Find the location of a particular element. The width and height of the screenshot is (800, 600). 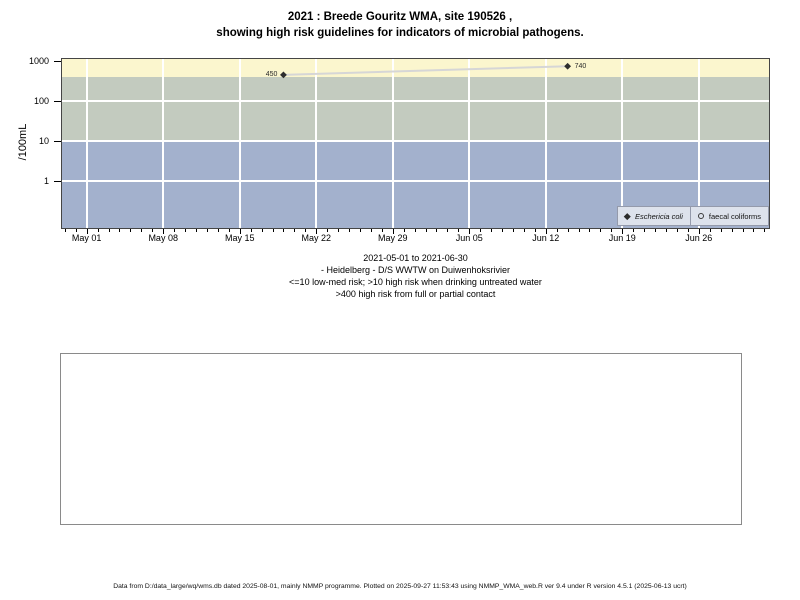

legend-label-ecoli: Eschericia coli is located at coordinates (658, 216).